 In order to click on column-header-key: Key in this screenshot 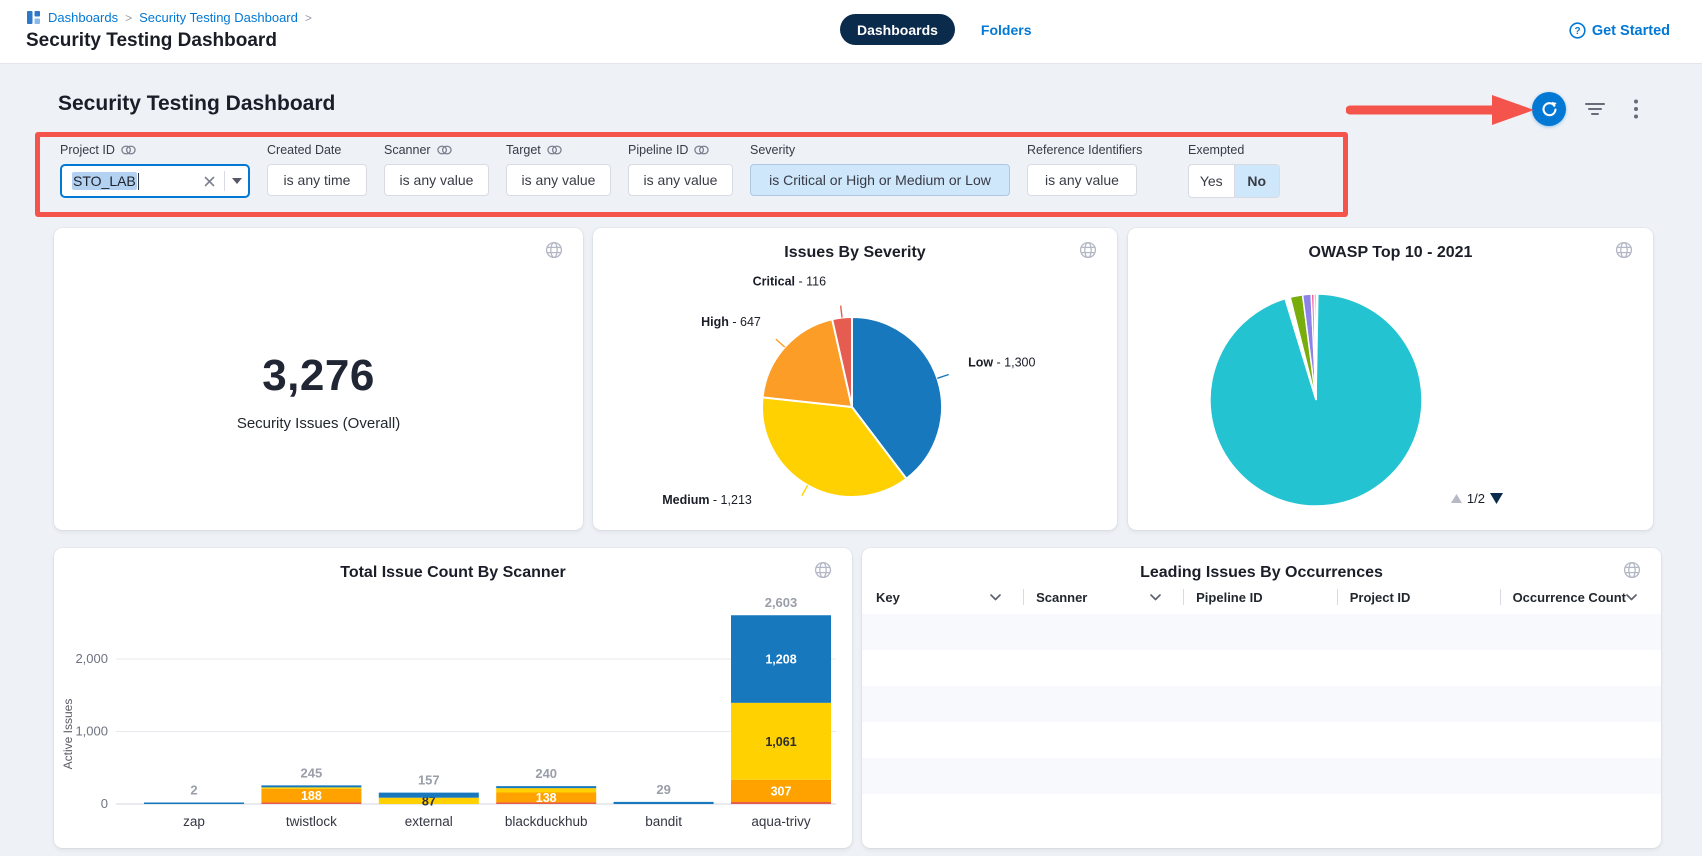, I will do `click(943, 597)`.